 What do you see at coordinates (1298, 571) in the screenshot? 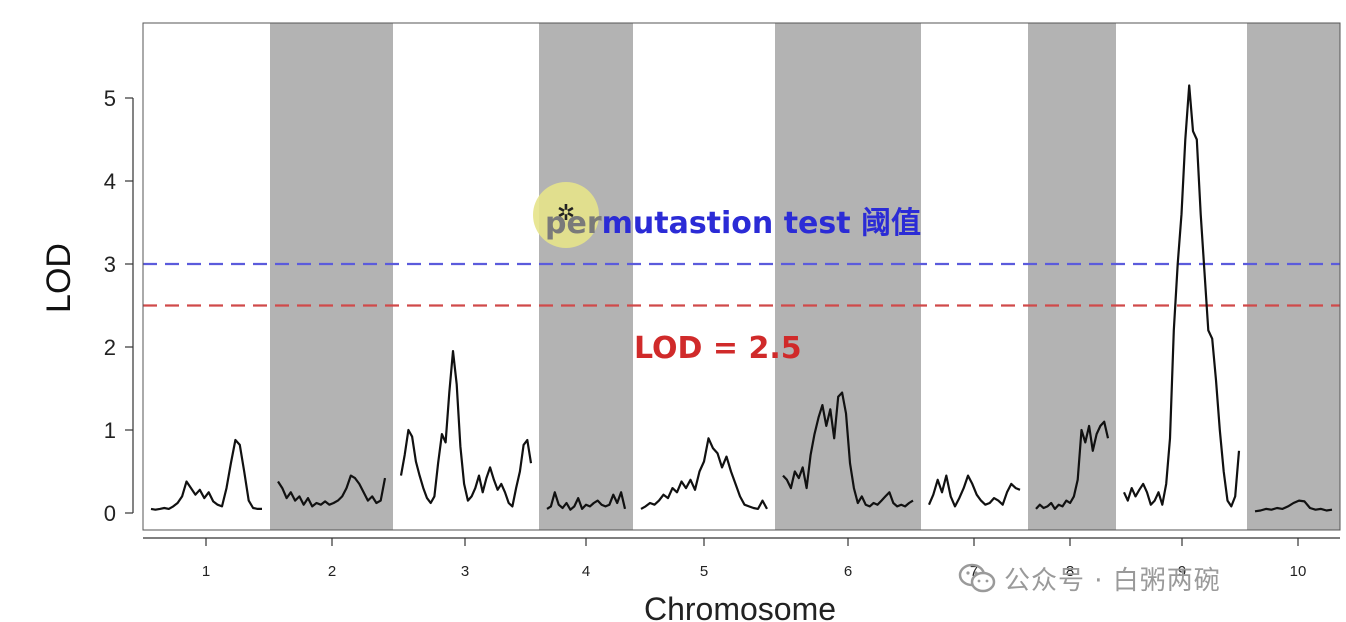
I see `x-tick-label-10: 10` at bounding box center [1298, 571].